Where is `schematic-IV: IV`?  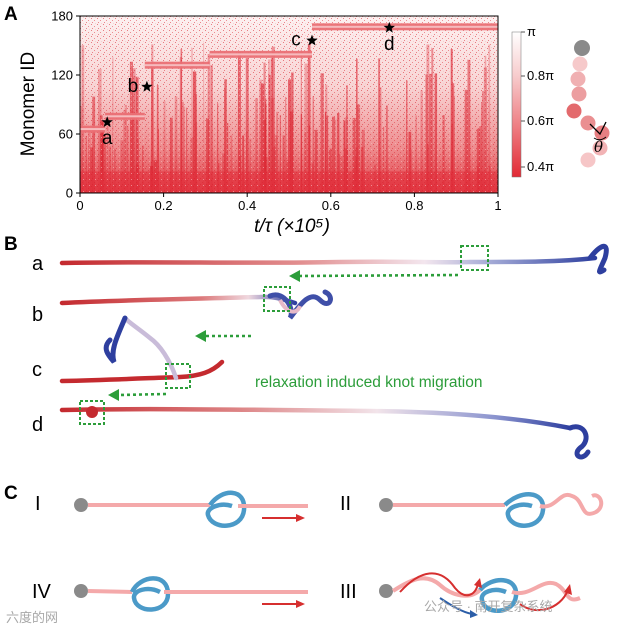 schematic-IV: IV is located at coordinates (170, 594).